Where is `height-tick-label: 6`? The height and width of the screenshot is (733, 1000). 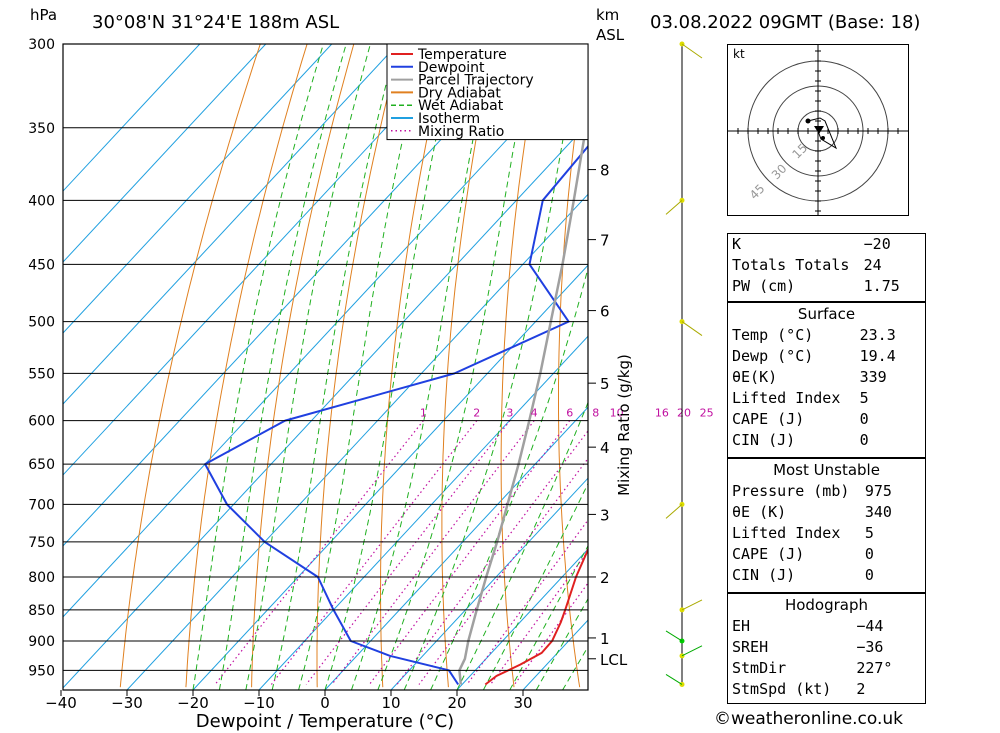
height-tick-label: 6 is located at coordinates (605, 312).